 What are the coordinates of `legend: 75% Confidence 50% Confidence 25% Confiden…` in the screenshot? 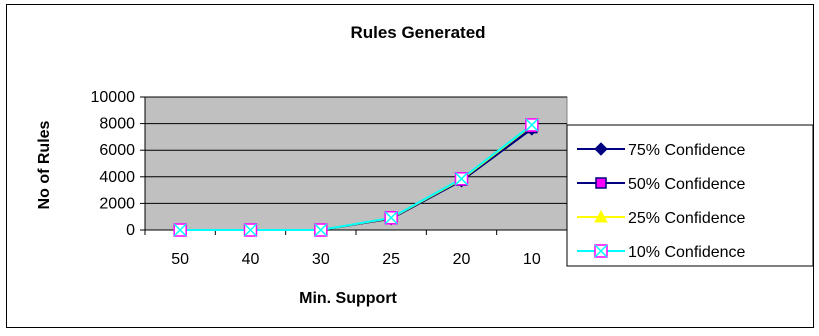 It's located at (690, 195).